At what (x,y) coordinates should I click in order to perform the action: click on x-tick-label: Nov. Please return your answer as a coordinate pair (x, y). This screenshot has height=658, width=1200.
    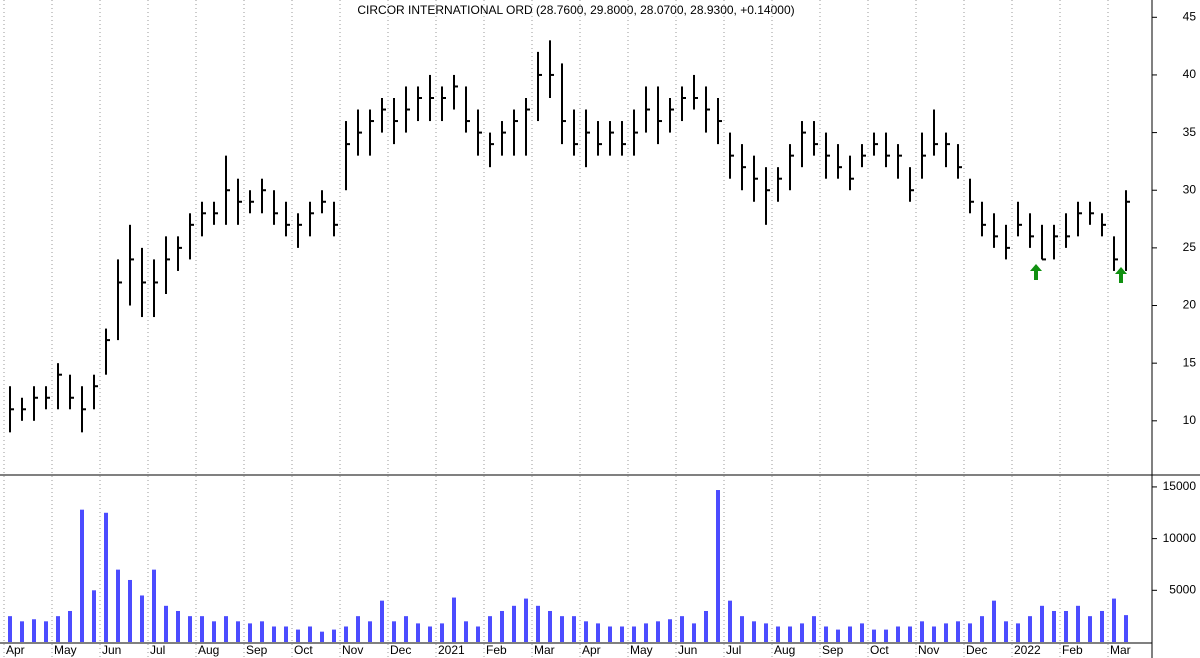
    Looking at the image, I should click on (352, 650).